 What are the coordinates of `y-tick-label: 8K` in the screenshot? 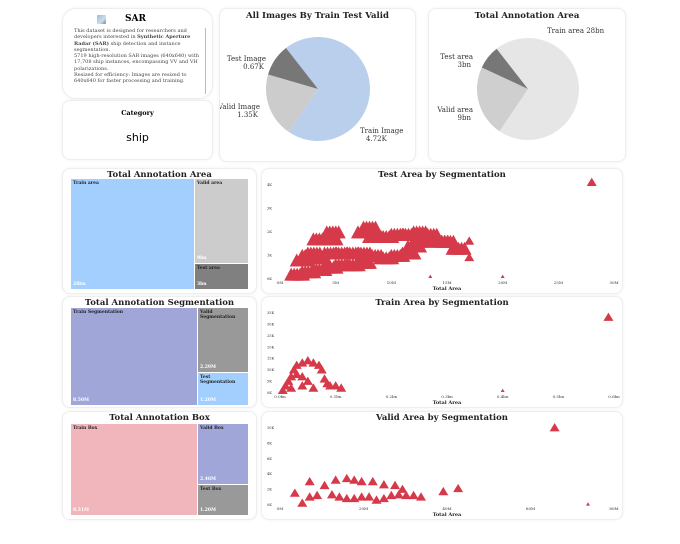 It's located at (269, 443).